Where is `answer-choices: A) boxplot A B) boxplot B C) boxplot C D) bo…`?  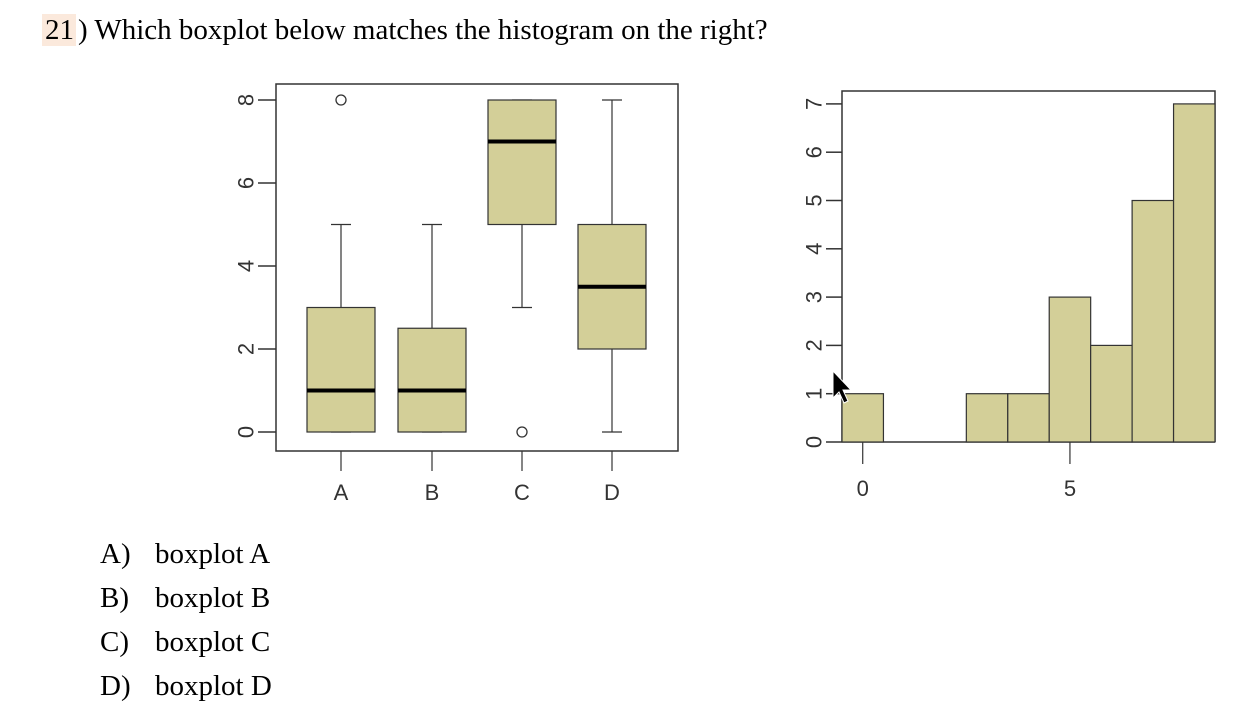
answer-choices: A) boxplot A B) boxplot B C) boxplot C D) bo… is located at coordinates (186, 624).